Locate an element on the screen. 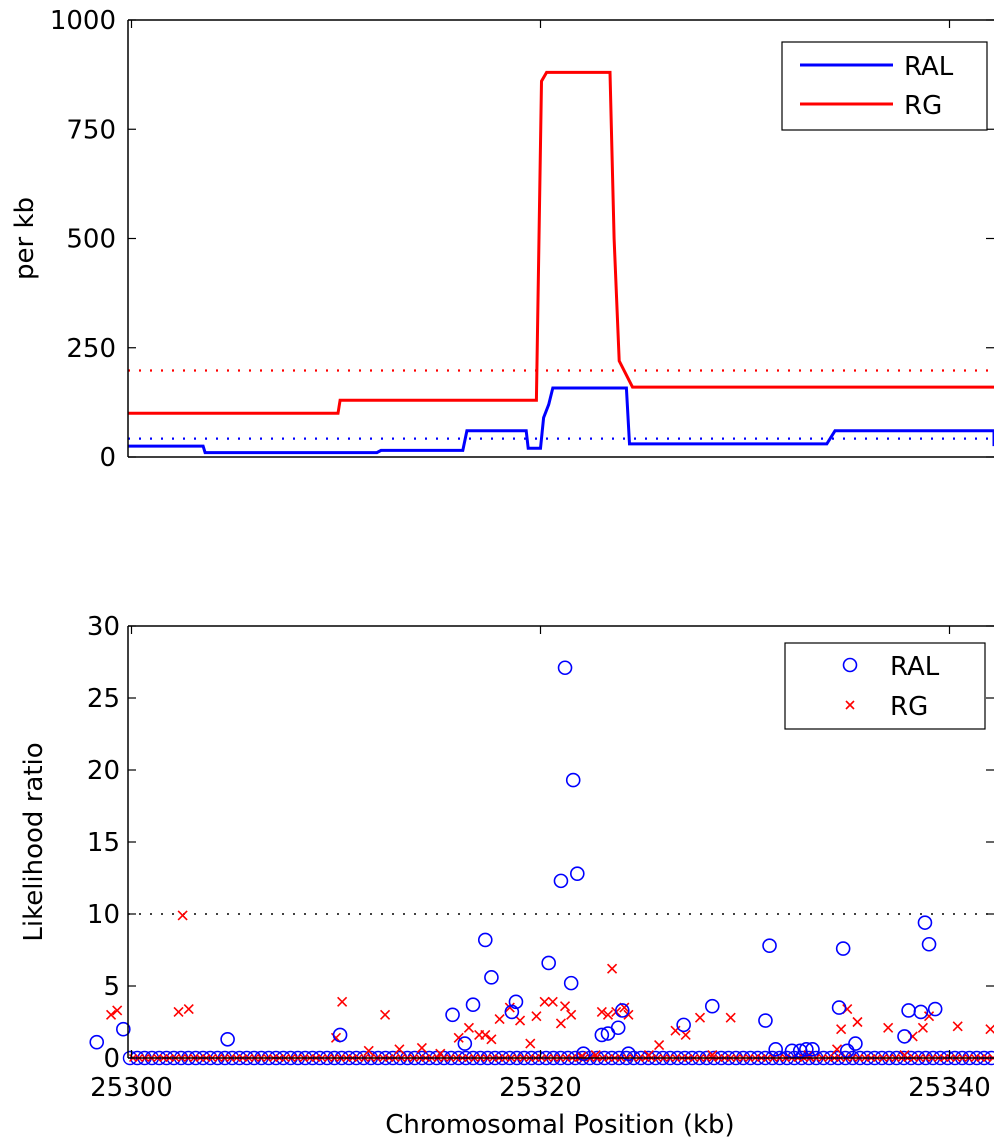  bottom-legend: RAL RG is located at coordinates (885, 686).